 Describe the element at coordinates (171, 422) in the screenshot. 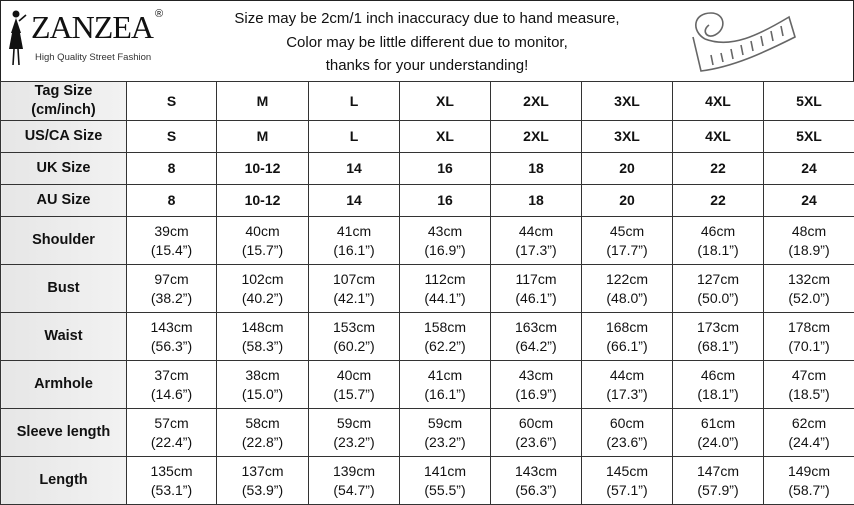

I see `cm-value: 57cm` at that location.